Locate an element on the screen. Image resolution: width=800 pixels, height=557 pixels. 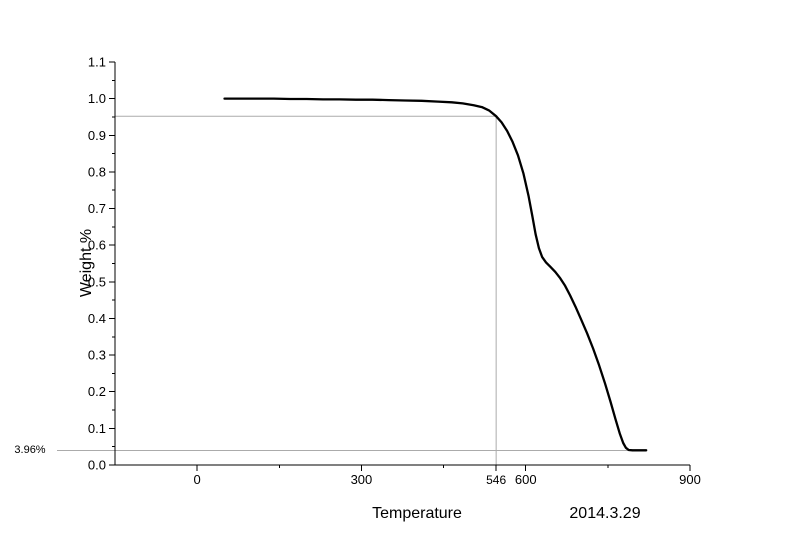
x-tick-label: 0 is located at coordinates (197, 479).